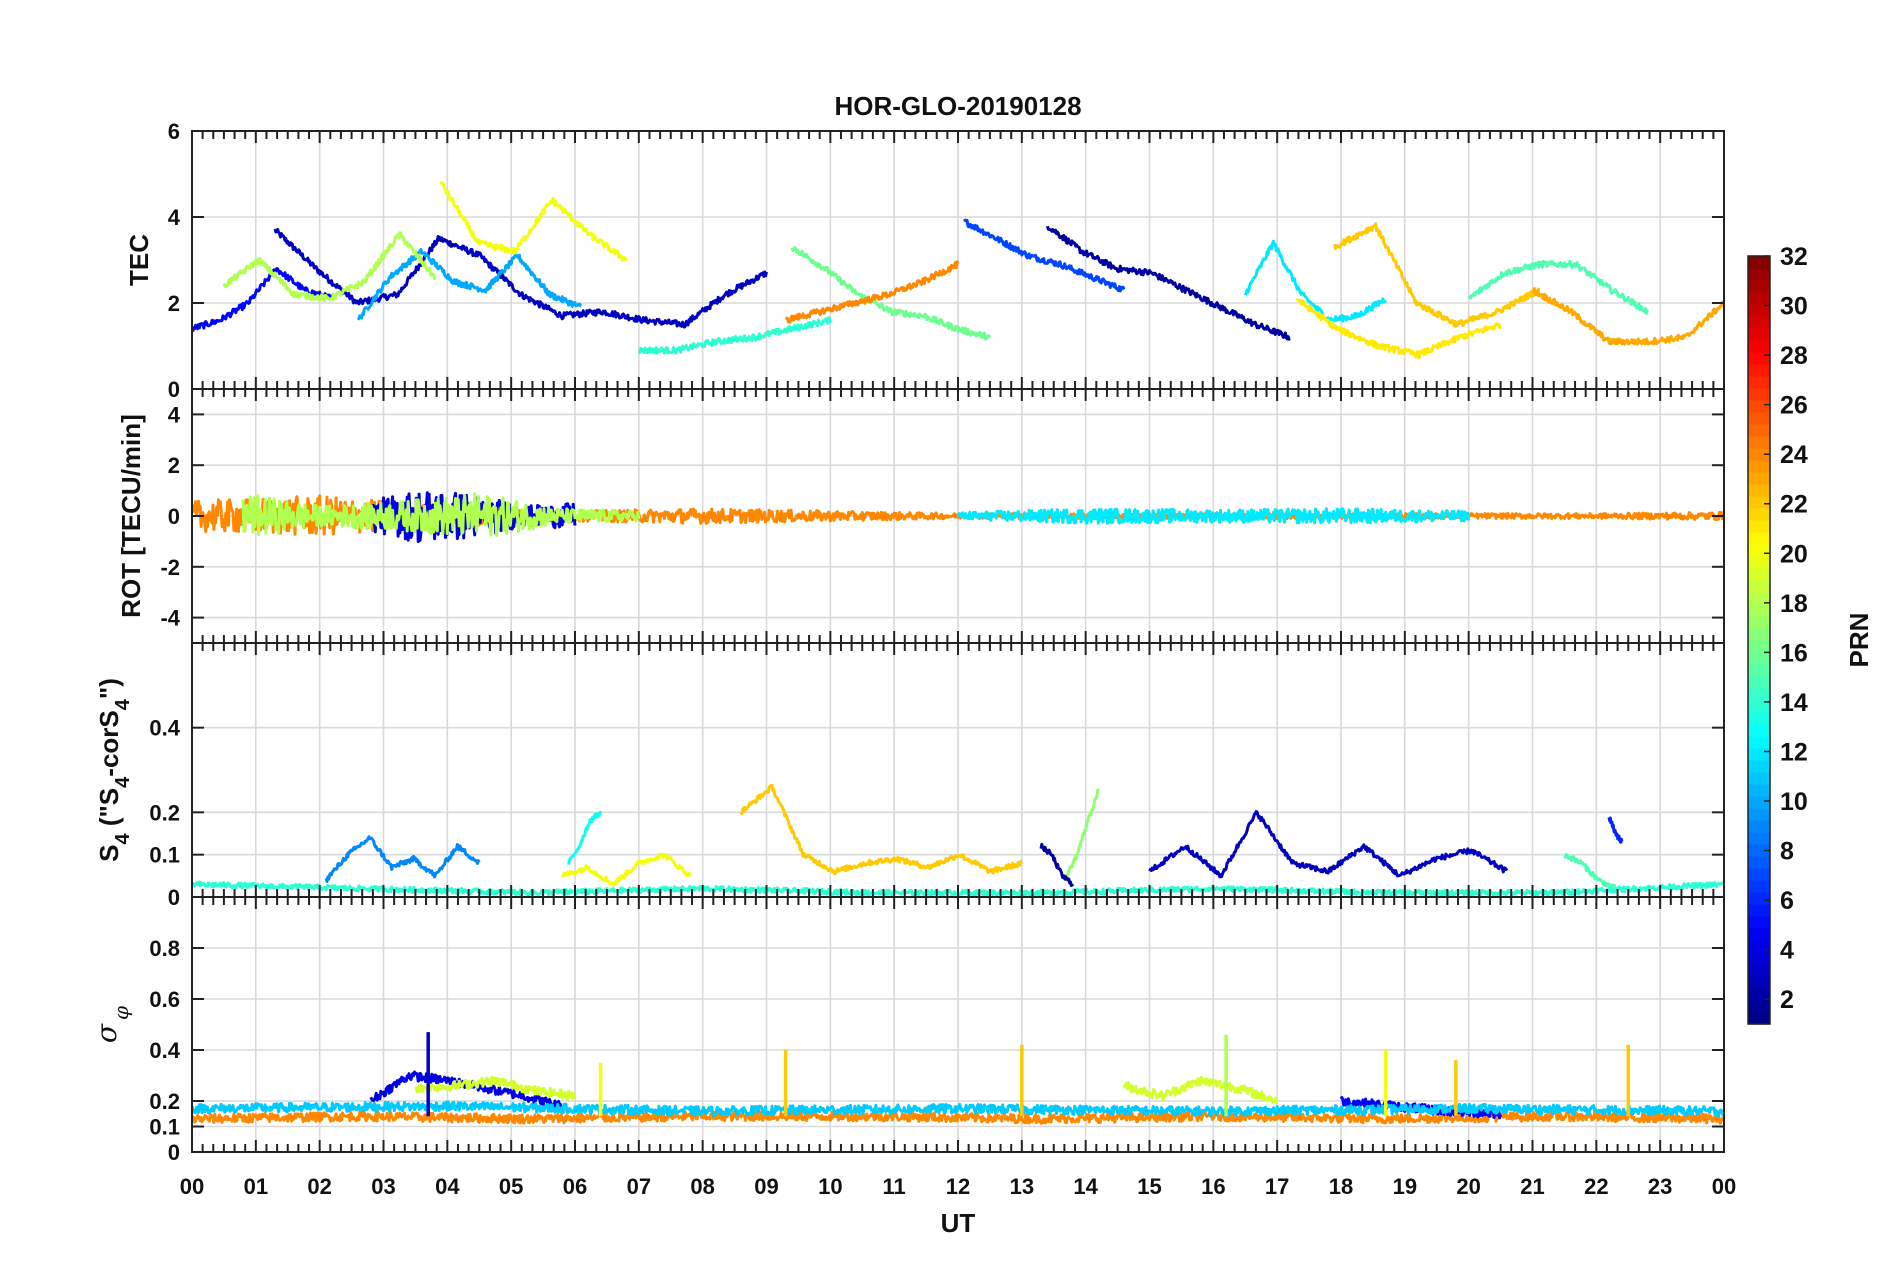  What do you see at coordinates (1794, 307) in the screenshot?
I see `colorbar-tick-label: 30` at bounding box center [1794, 307].